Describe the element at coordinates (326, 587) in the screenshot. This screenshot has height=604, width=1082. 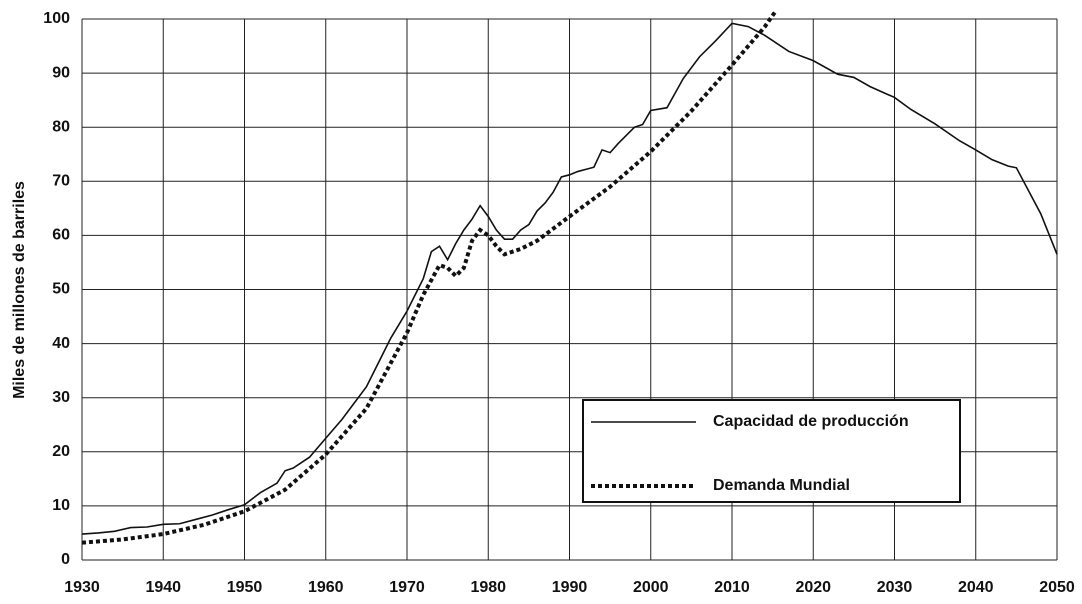
I see `x-tick-label: 1960` at that location.